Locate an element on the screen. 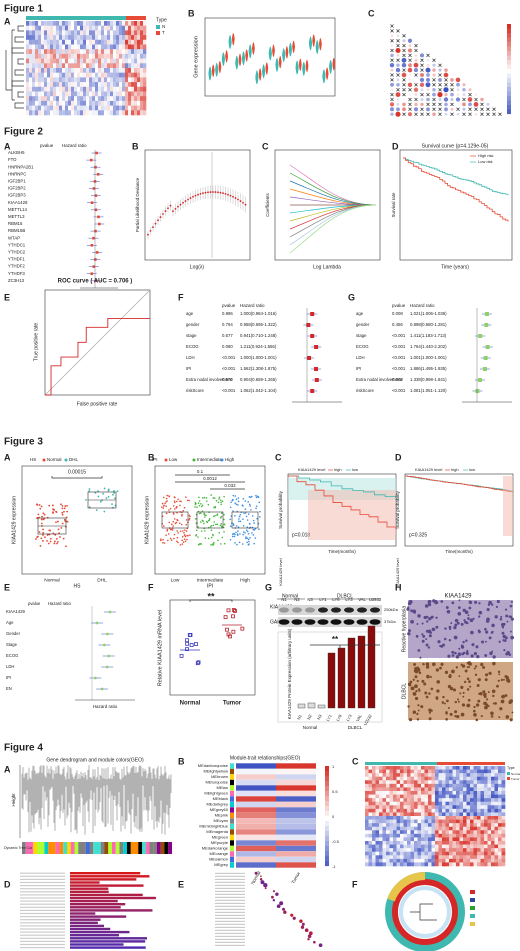 The width and height of the screenshot is (520, 951). label: Gender is located at coordinates (13, 633).